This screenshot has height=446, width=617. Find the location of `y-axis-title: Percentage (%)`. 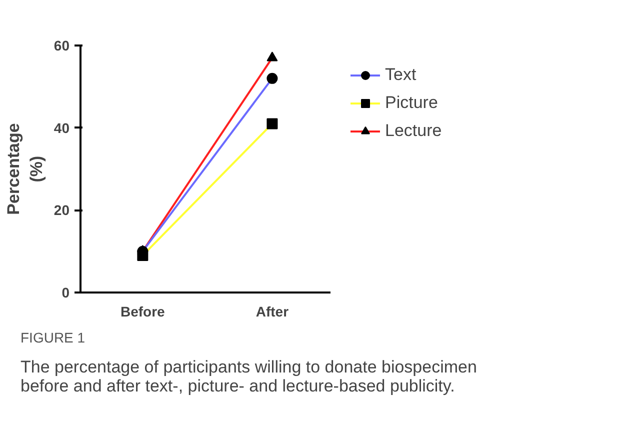

y-axis-title: Percentage (%) is located at coordinates (25, 169).